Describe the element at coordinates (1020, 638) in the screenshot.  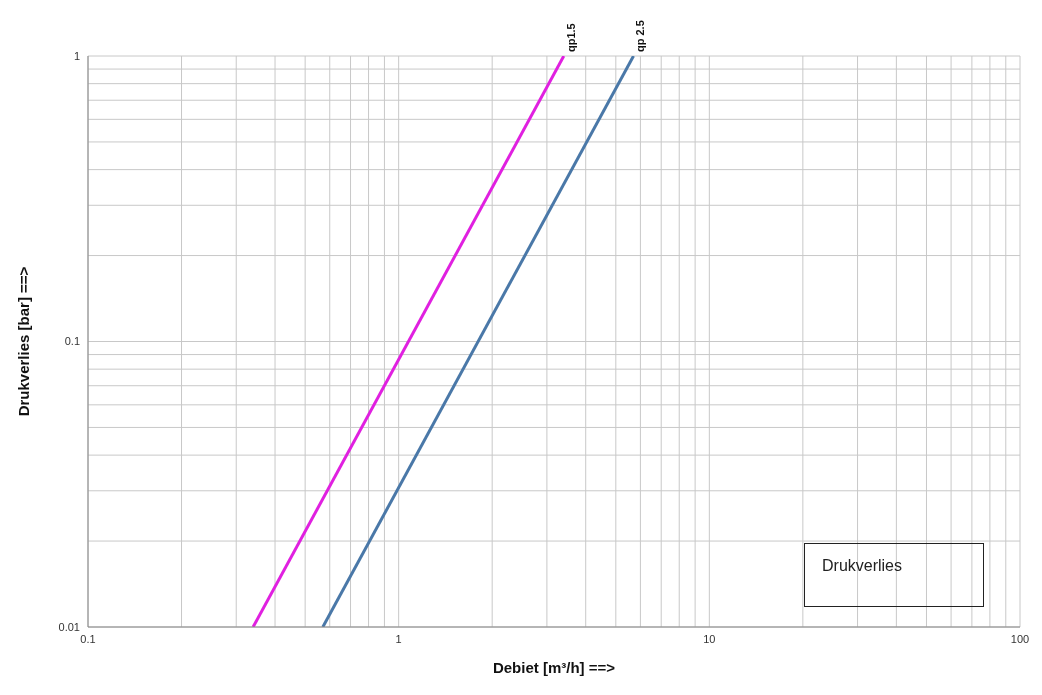
I see `x-tick-label: 100` at that location.